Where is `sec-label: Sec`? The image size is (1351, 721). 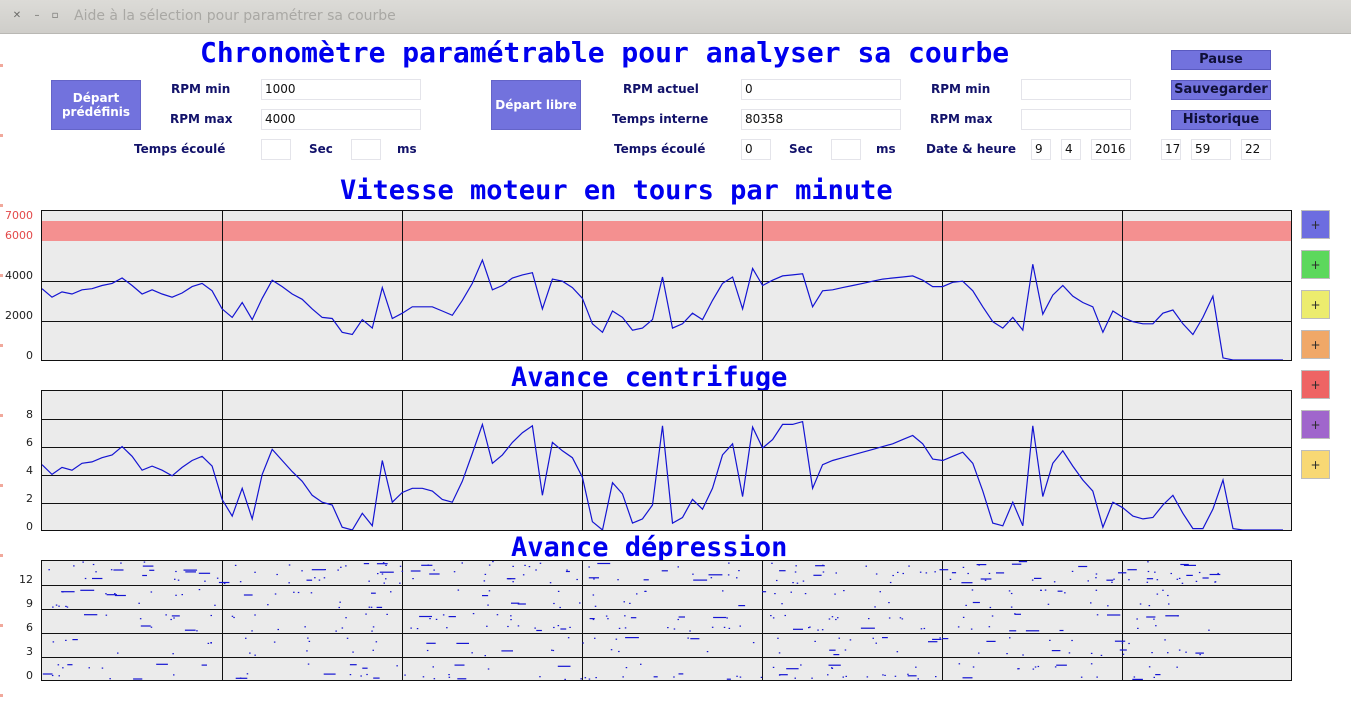
sec-label: Sec is located at coordinates (321, 149).